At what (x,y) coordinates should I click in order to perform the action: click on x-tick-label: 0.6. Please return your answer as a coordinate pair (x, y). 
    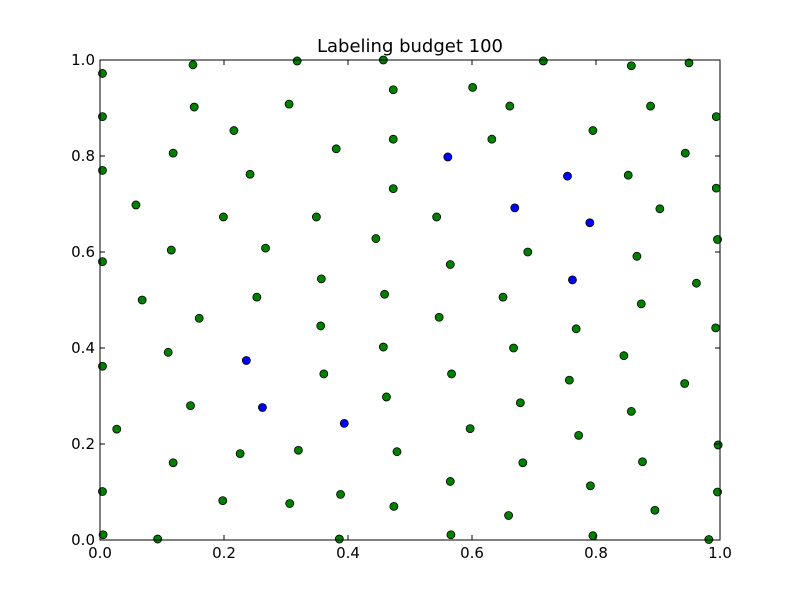
    Looking at the image, I should click on (472, 553).